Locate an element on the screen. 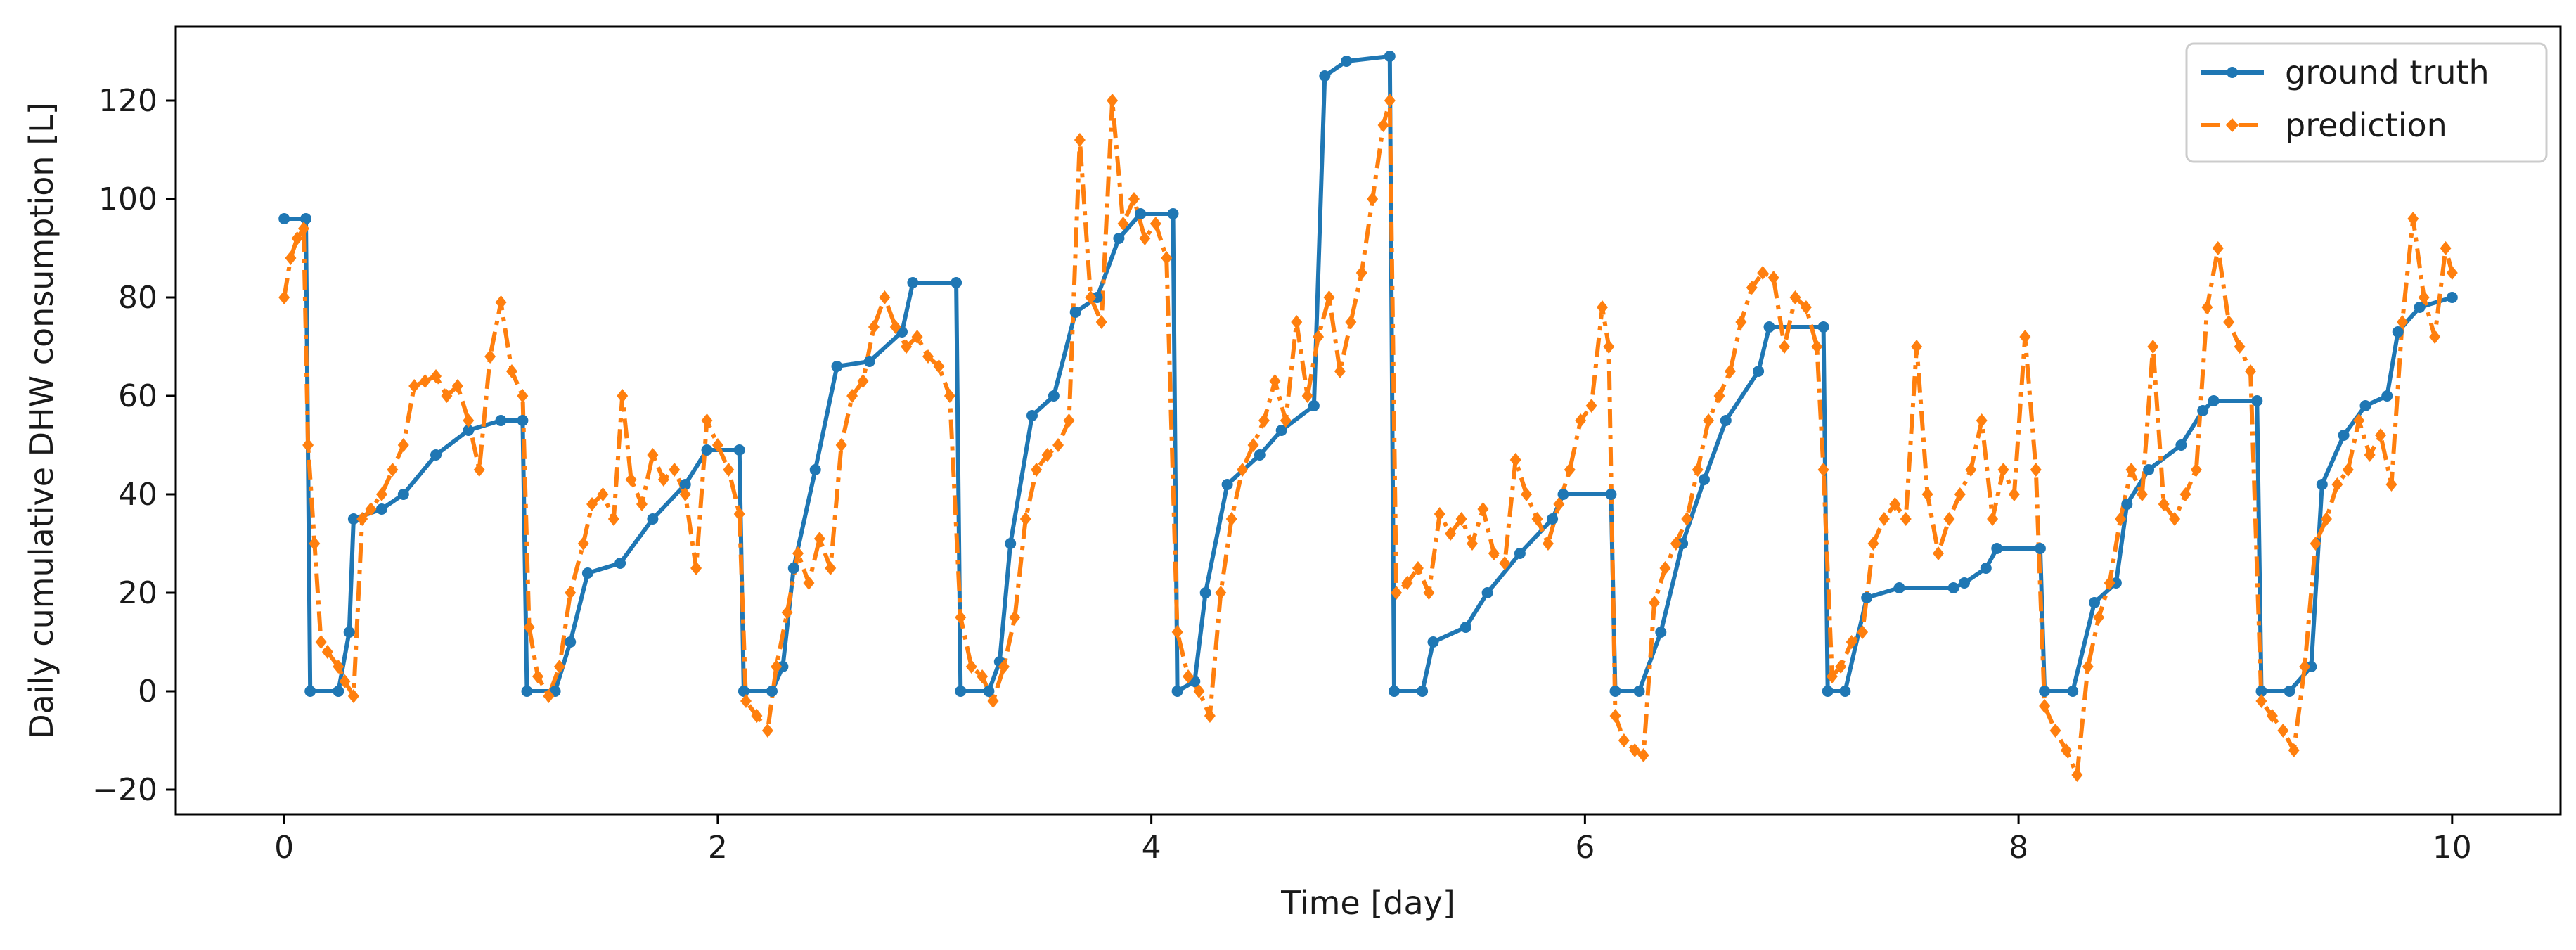 This screenshot has width=2576, height=950. x-axis-ticks: 0 2 4 6 8 10 is located at coordinates (1373, 840).